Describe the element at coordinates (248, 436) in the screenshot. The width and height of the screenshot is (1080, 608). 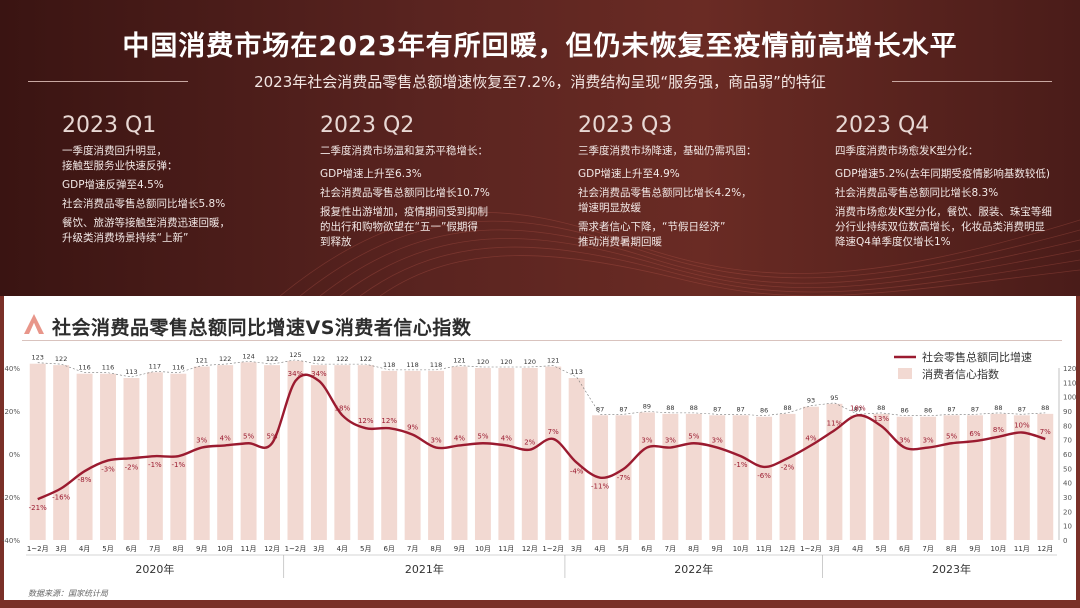
I see `line-value-label: 5%` at that location.